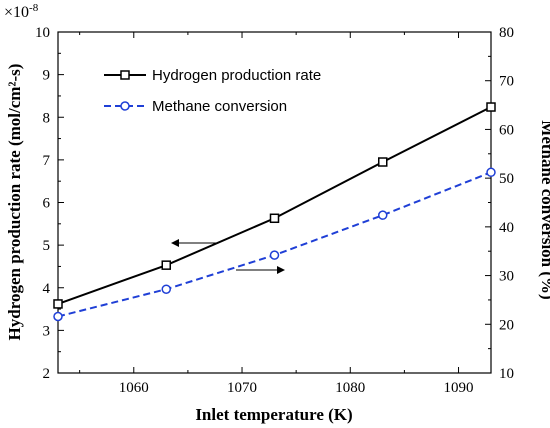 This screenshot has width=550, height=428. I want to click on x-tick-label: 1060, so click(134, 388).